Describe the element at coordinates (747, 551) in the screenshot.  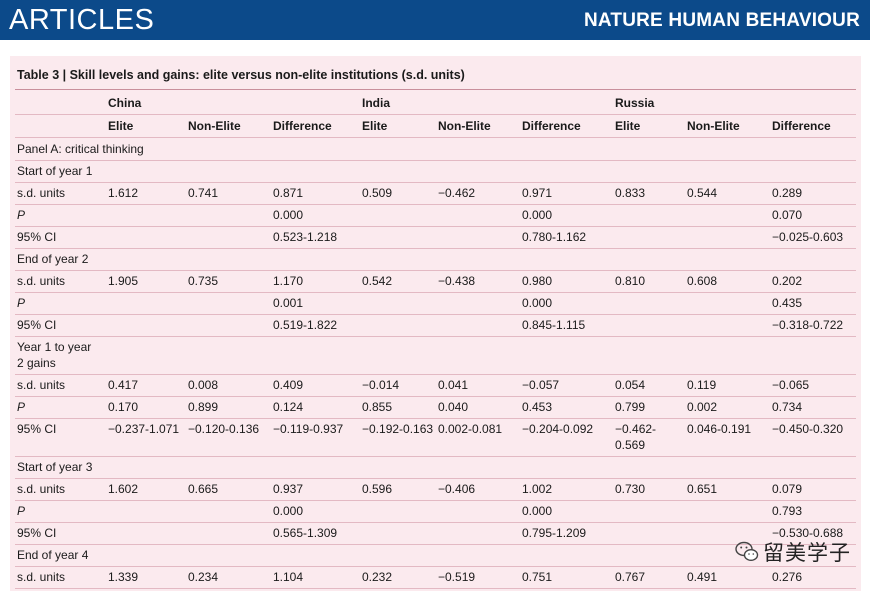
I see `wechat-icon` at that location.